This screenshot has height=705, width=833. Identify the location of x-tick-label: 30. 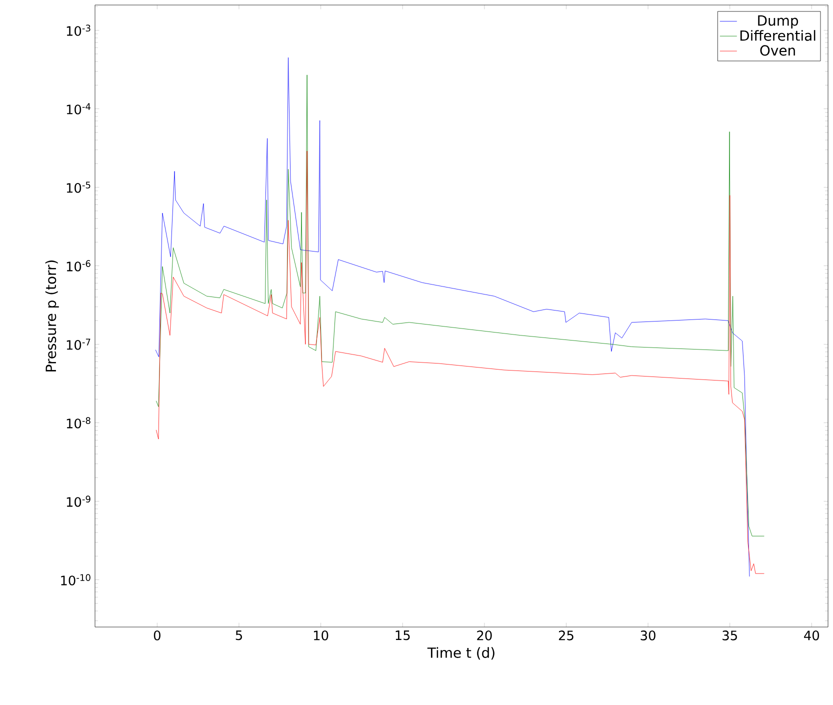
(648, 635).